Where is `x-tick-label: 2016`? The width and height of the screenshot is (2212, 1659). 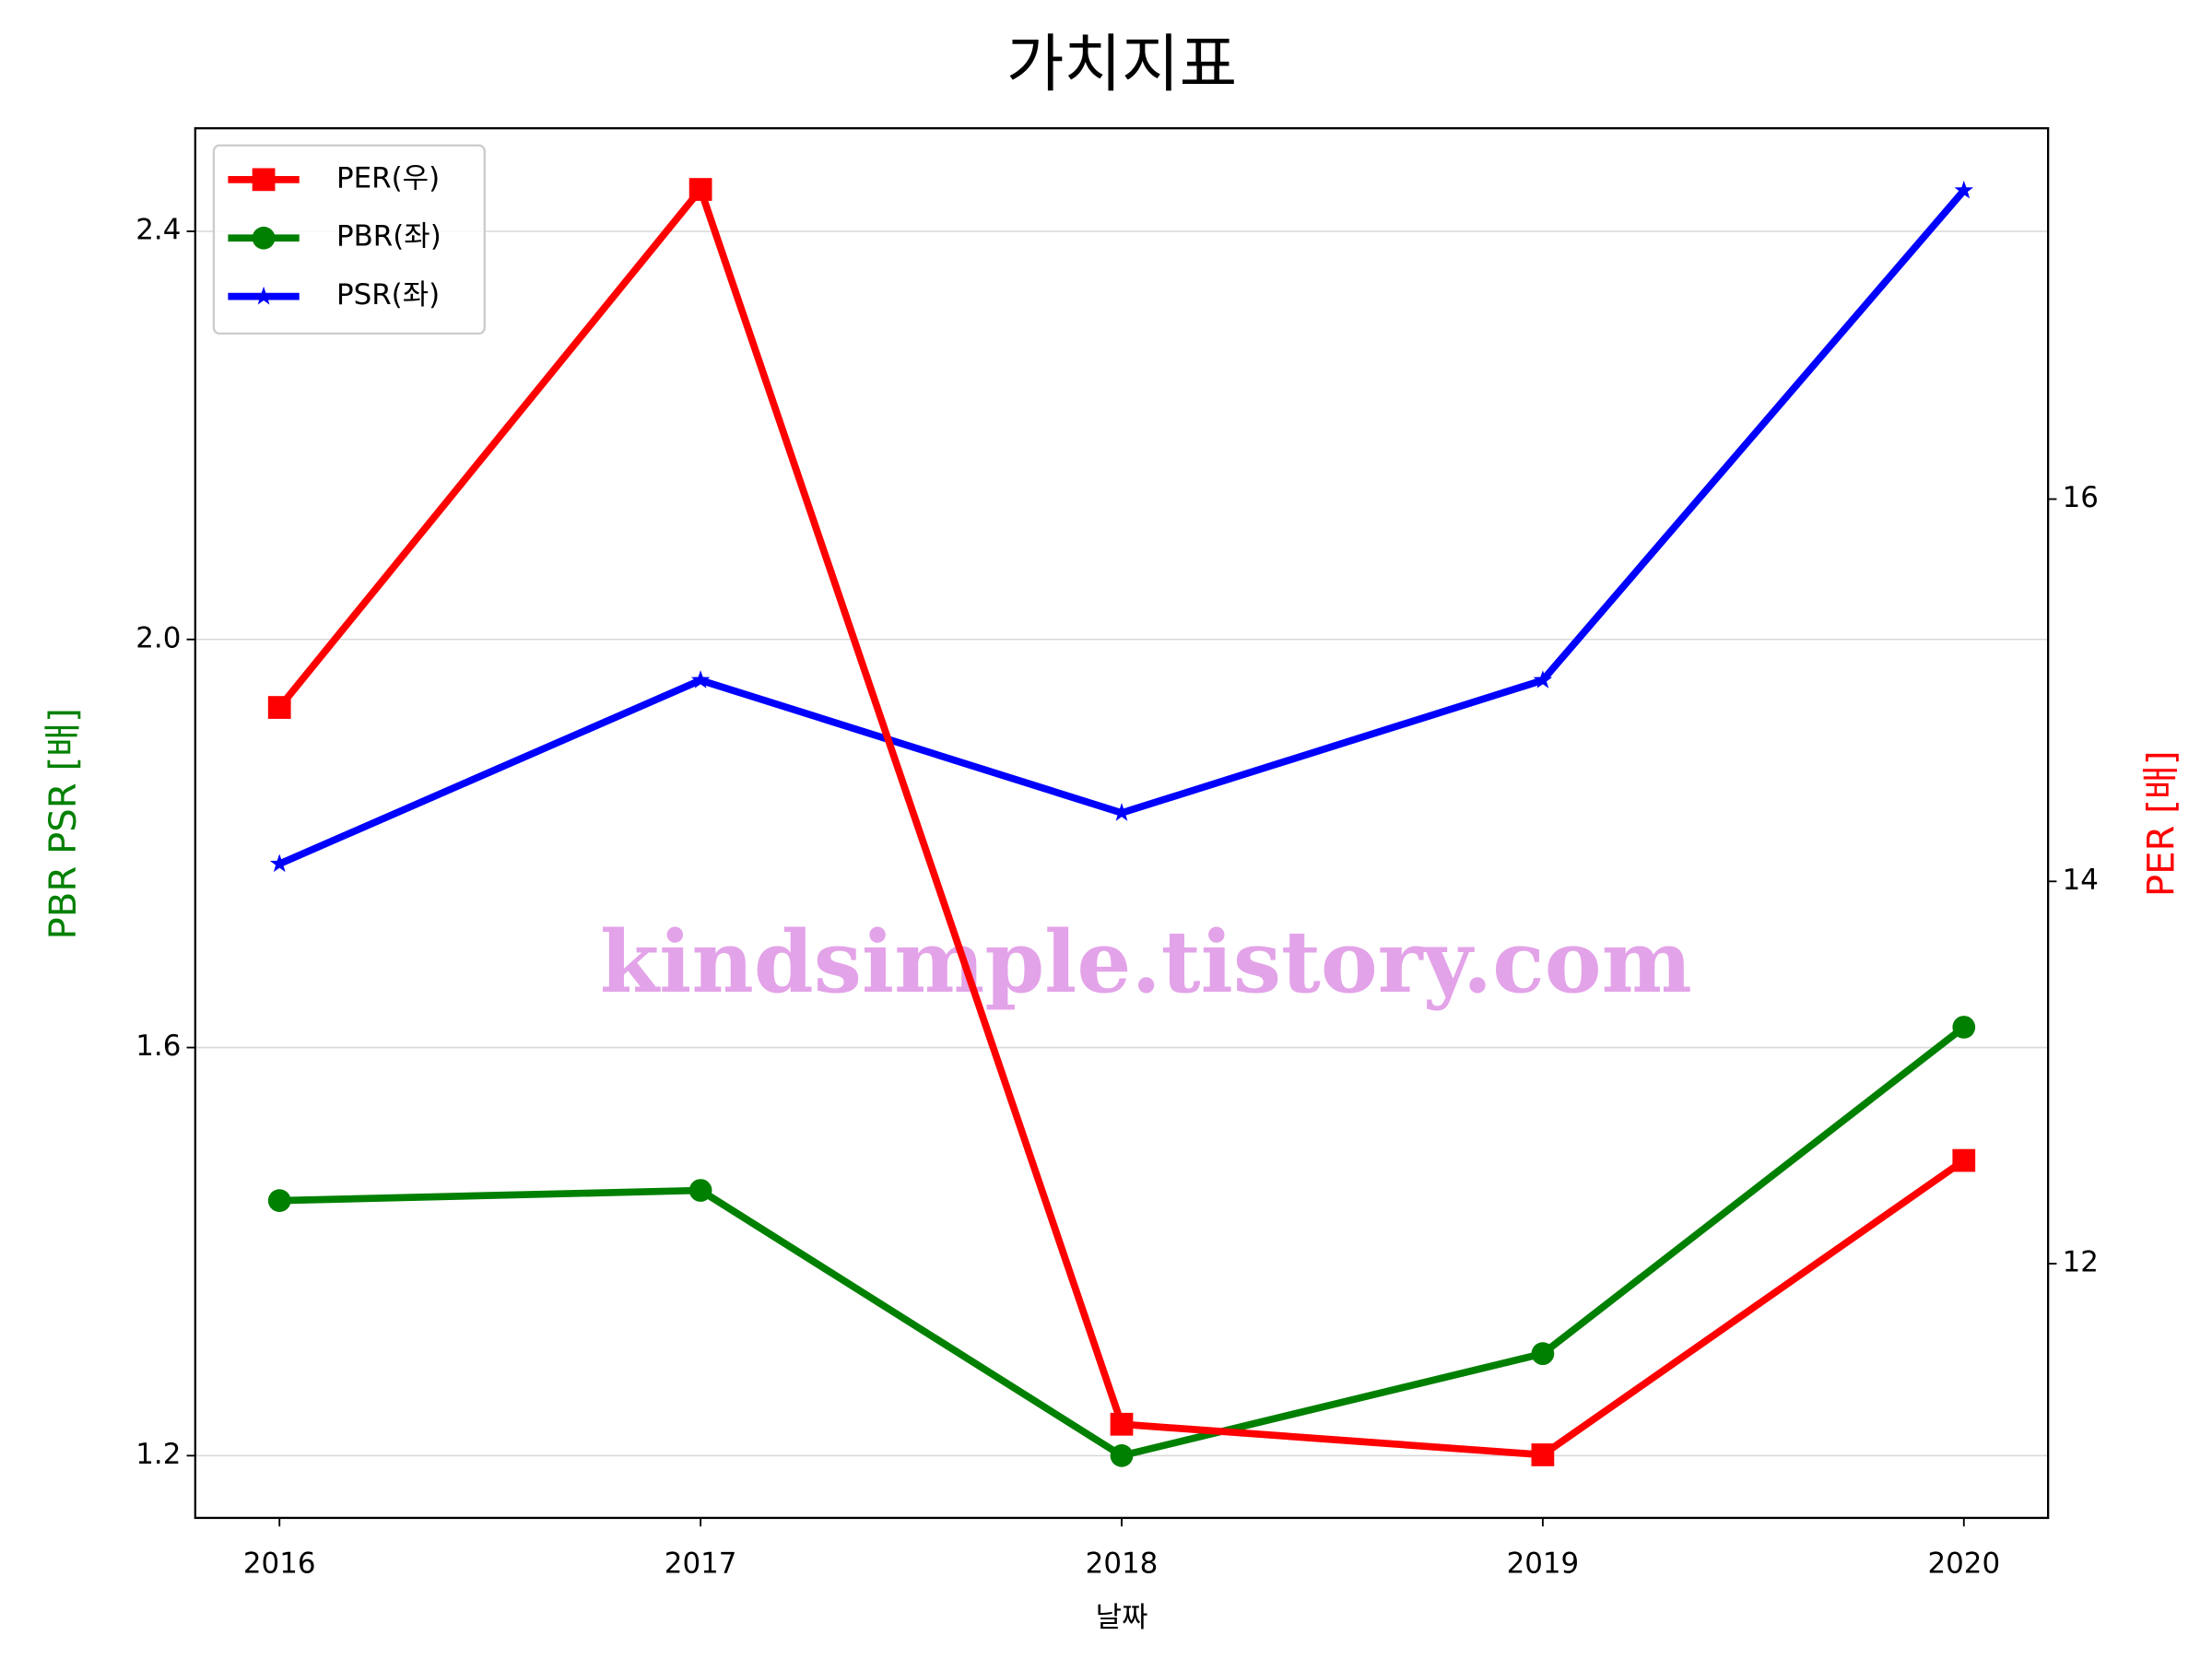 x-tick-label: 2016 is located at coordinates (279, 1563).